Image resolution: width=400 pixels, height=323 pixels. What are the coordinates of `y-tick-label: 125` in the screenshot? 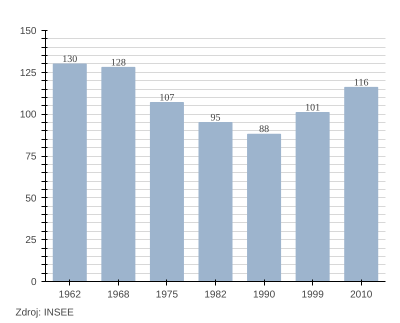 It's located at (28, 73).